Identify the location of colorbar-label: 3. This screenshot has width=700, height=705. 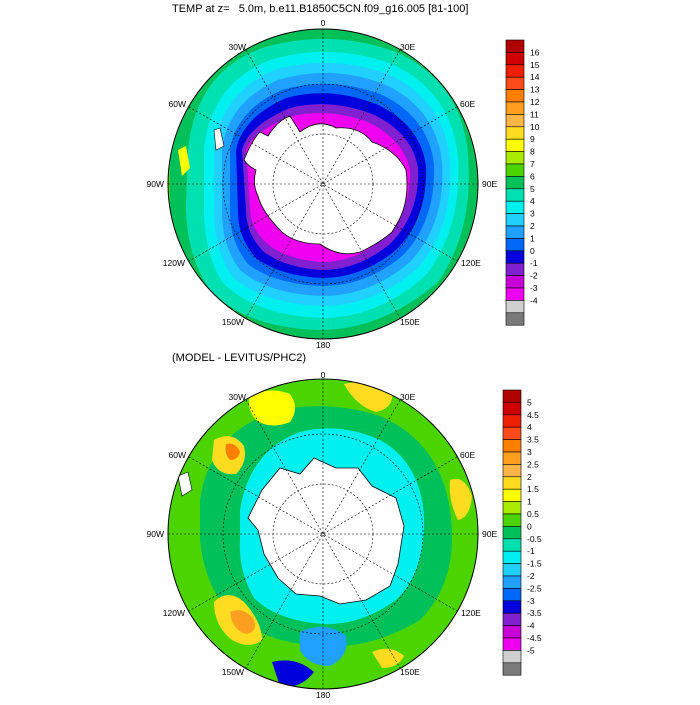
(529, 452).